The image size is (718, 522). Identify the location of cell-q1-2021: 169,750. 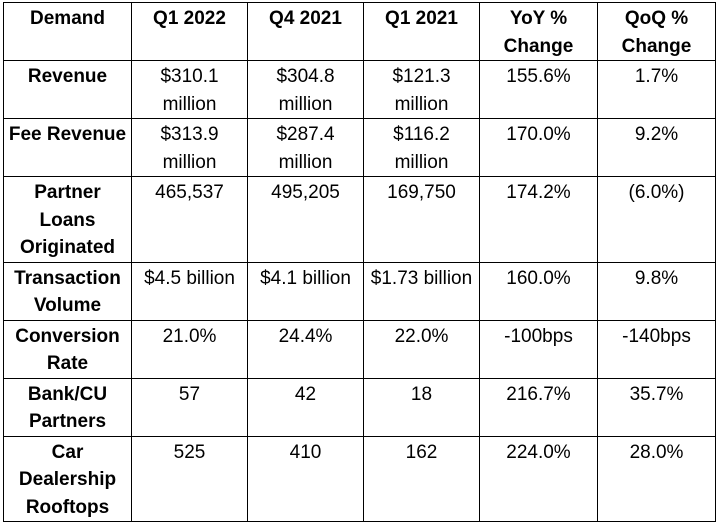
(421, 219).